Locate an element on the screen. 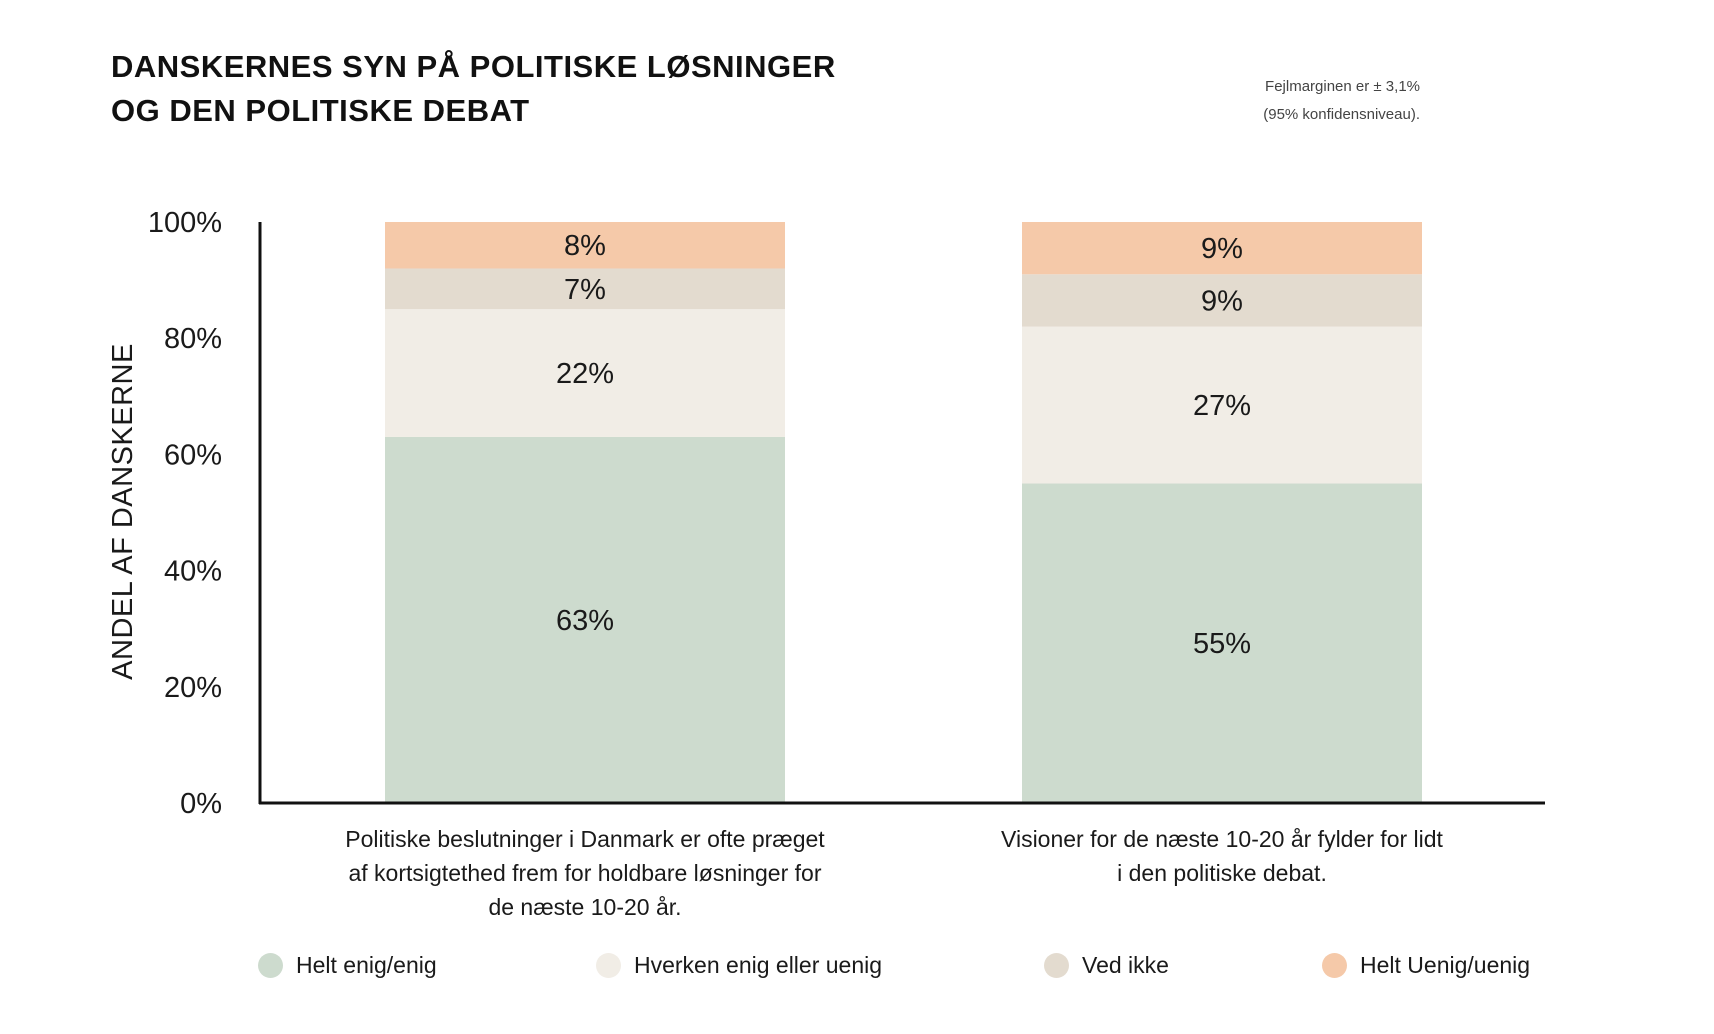  y-tick-label-60: 60% is located at coordinates (193, 455).